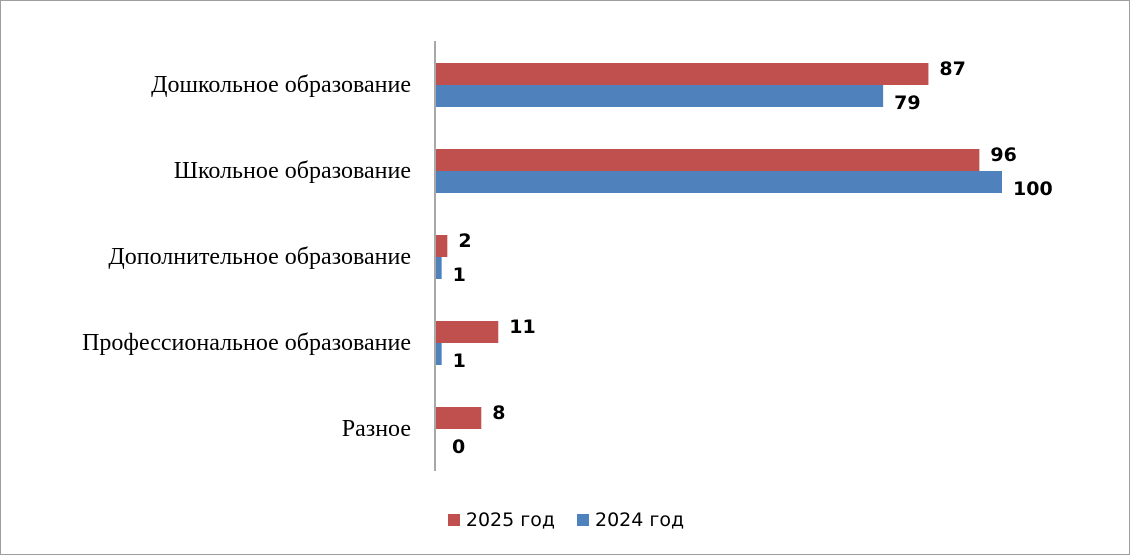  I want to click on legend-swatch-2025, so click(453, 520).